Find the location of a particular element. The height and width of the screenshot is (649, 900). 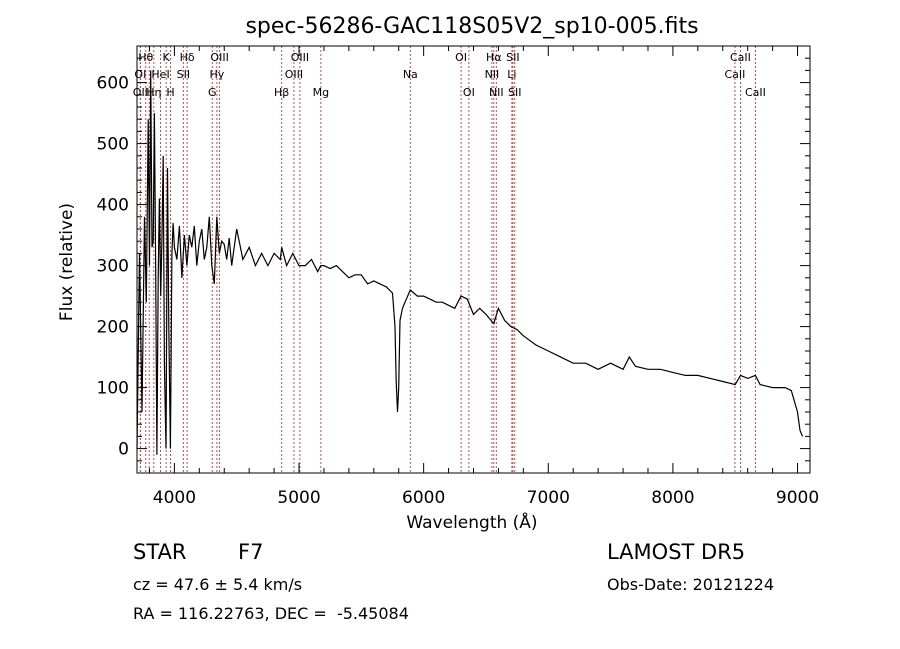

line-label-7: H is located at coordinates (170, 92).